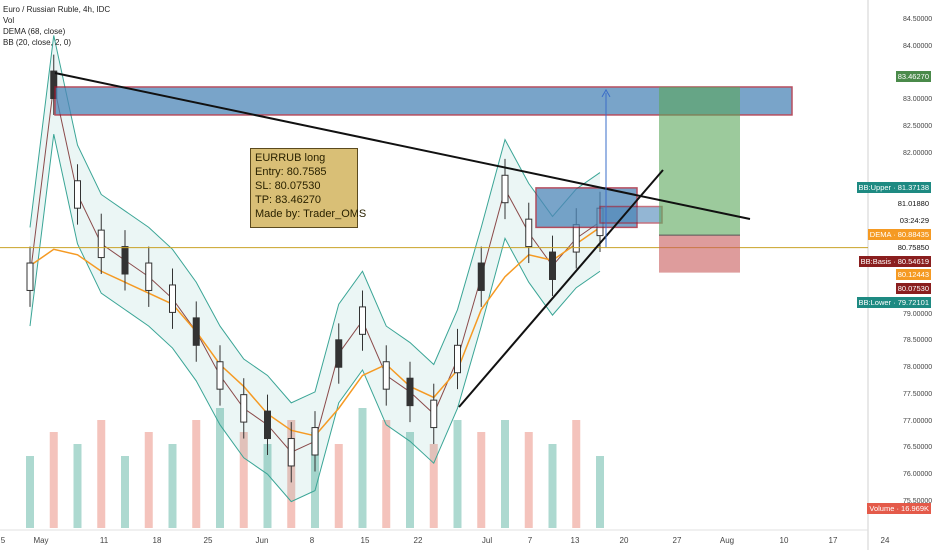  What do you see at coordinates (917, 314) in the screenshot?
I see `price-tick-label: 79.00000` at bounding box center [917, 314].